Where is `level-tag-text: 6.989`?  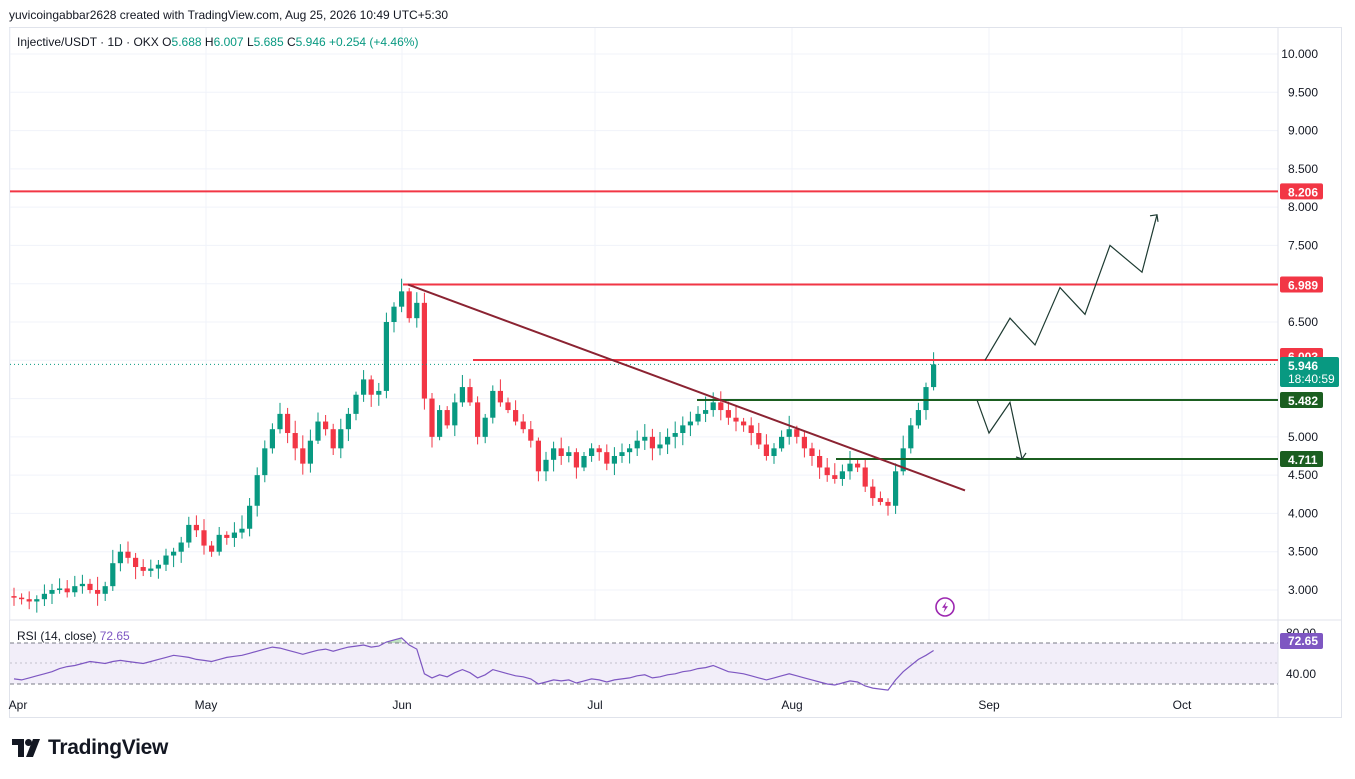 level-tag-text: 6.989 is located at coordinates (1303, 286).